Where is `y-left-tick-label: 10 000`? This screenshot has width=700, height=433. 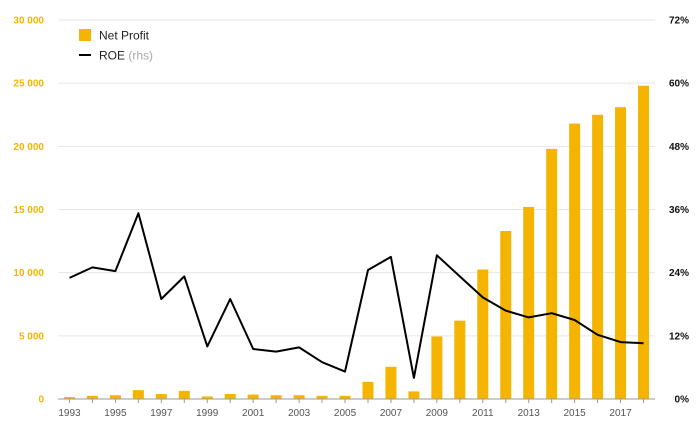 y-left-tick-label: 10 000 is located at coordinates (28, 273).